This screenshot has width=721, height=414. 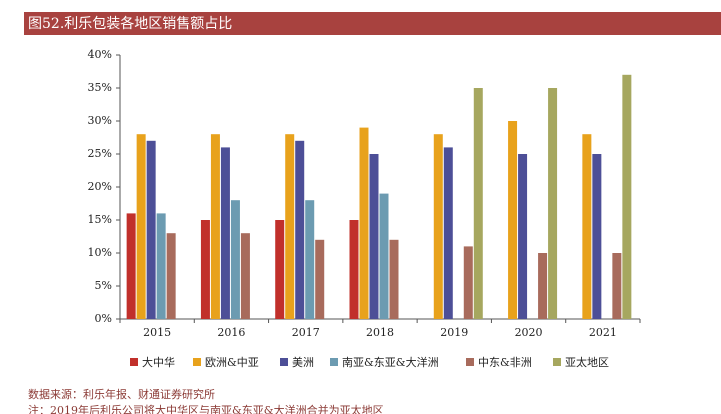 What do you see at coordinates (100, 87) in the screenshot?
I see `y-tick-label: 35%` at bounding box center [100, 87].